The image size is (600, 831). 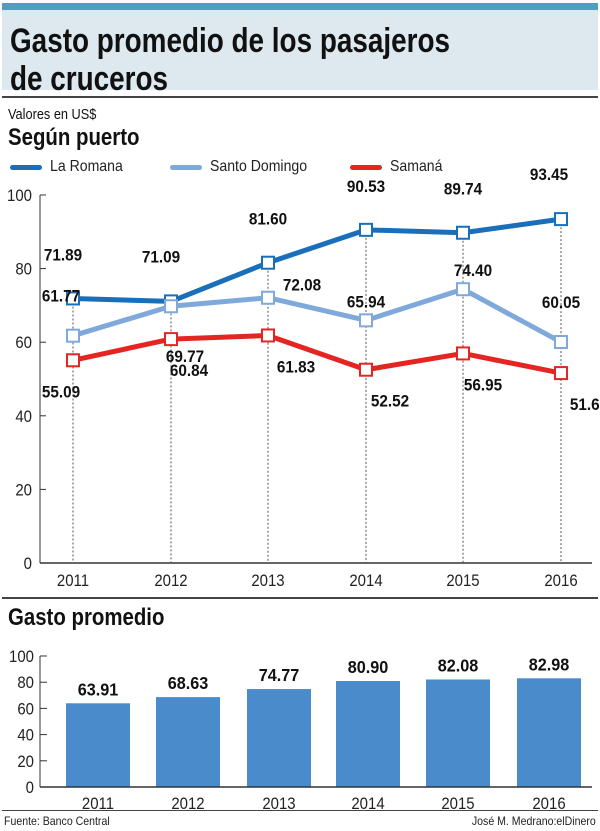 What do you see at coordinates (585, 404) in the screenshot?
I see `data-label: 51.61` at bounding box center [585, 404].